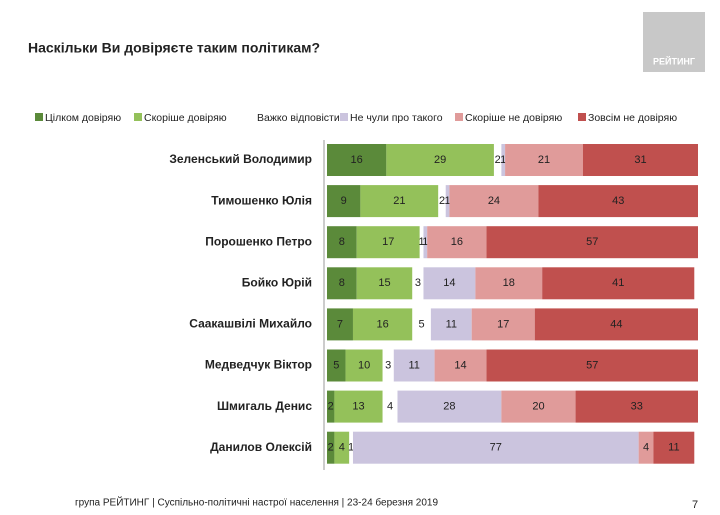 The height and width of the screenshot is (515, 720). I want to click on value-label: 20, so click(538, 407).